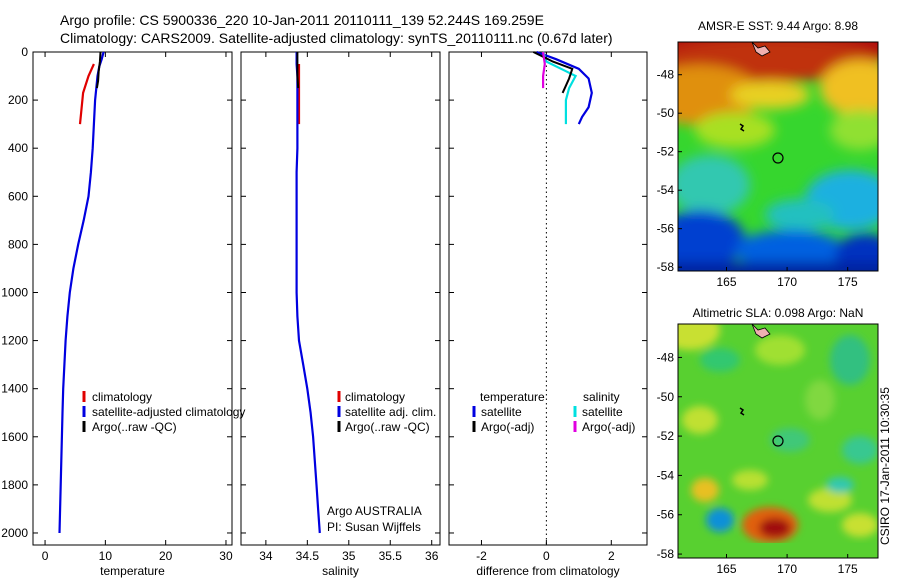 This screenshot has width=900, height=580. What do you see at coordinates (787, 282) in the screenshot?
I see `sst-map-xtick-label: 170` at bounding box center [787, 282].